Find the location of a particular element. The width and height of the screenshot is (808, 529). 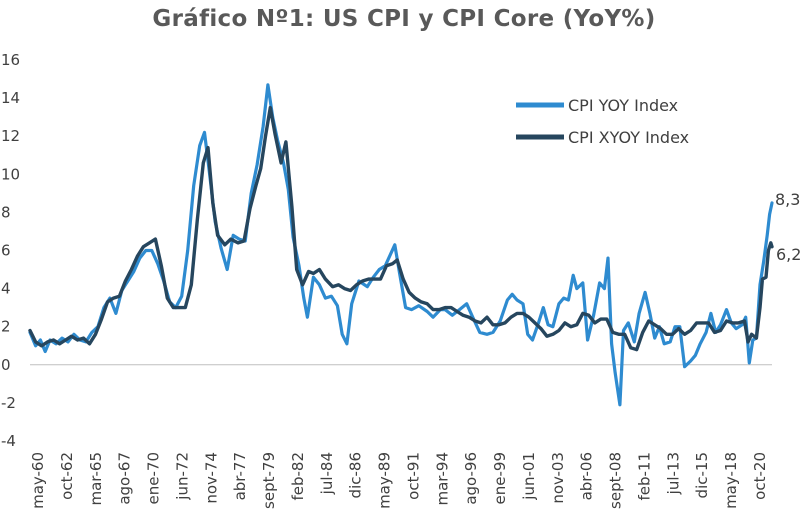

y-axis: -4 -2 0 2 4 6 8 10 12 14 16 is located at coordinates (10, 250).